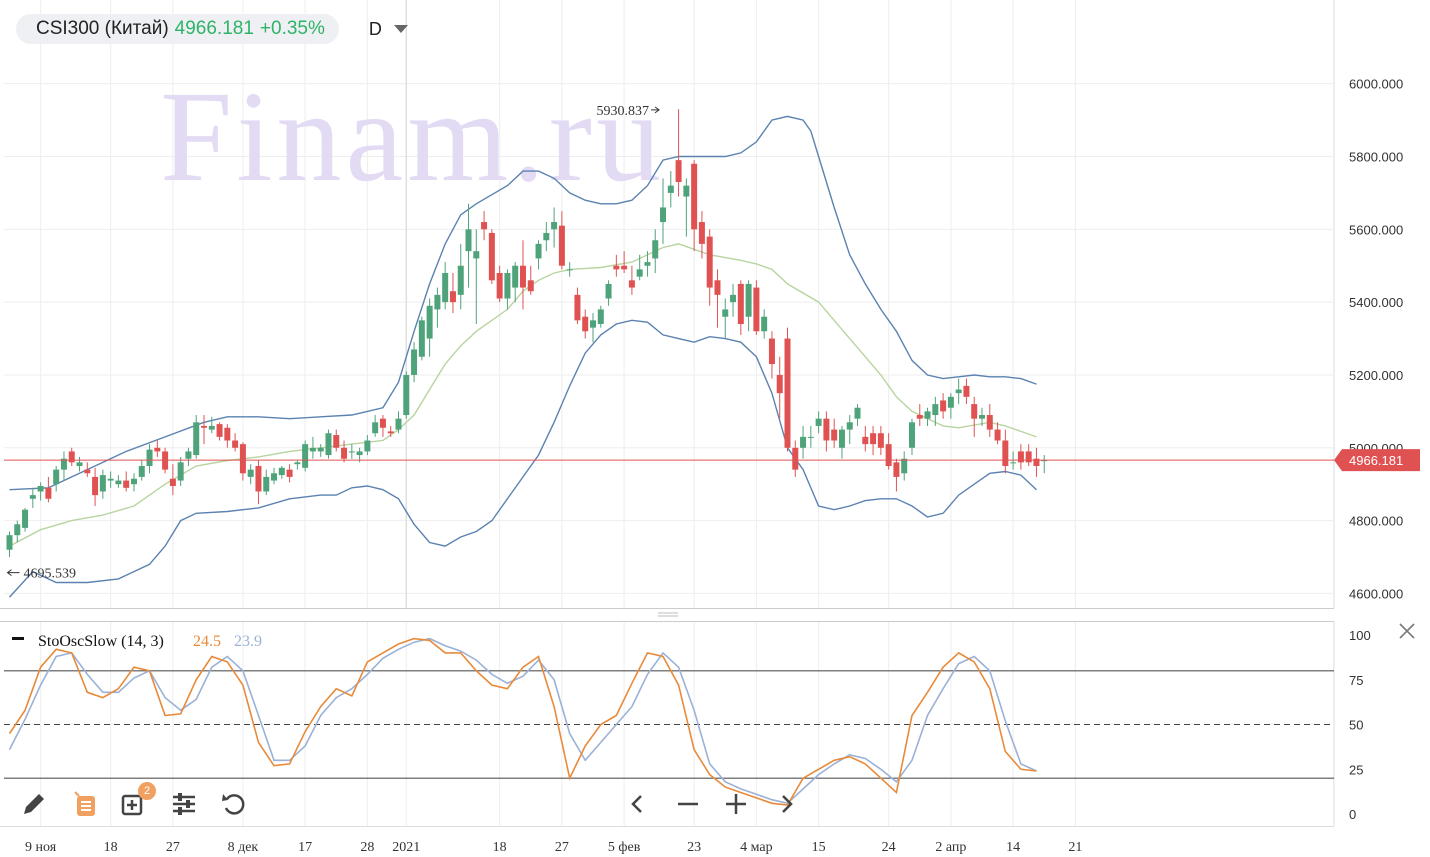 Image resolution: width=1430 pixels, height=857 pixels. I want to click on pencil-icon, so click(34, 804).